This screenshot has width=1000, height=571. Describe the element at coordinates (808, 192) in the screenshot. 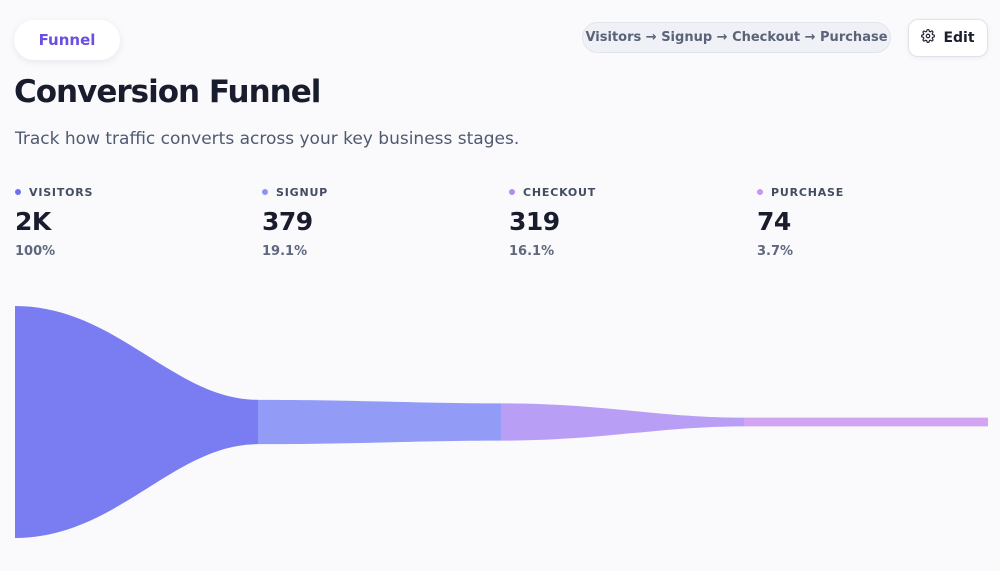

I see `stage-label: PURCHASE` at that location.